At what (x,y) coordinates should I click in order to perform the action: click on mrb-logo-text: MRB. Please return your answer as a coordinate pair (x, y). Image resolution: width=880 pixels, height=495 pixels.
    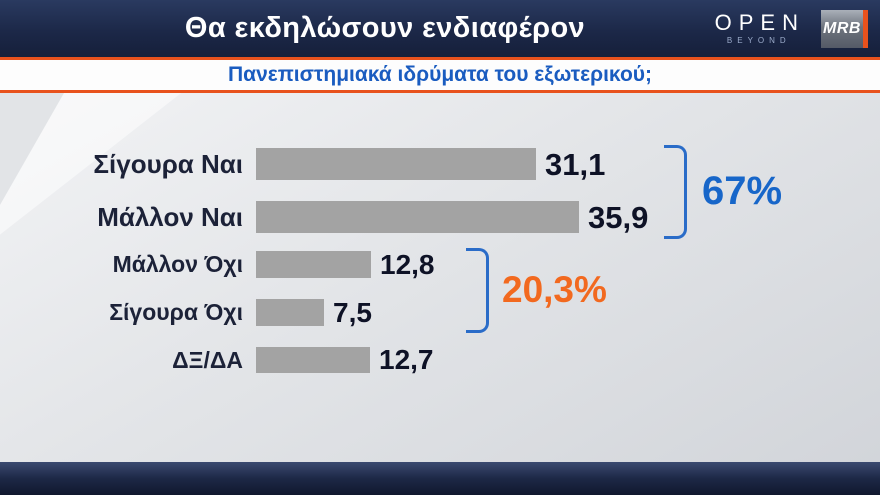
    Looking at the image, I should click on (842, 28).